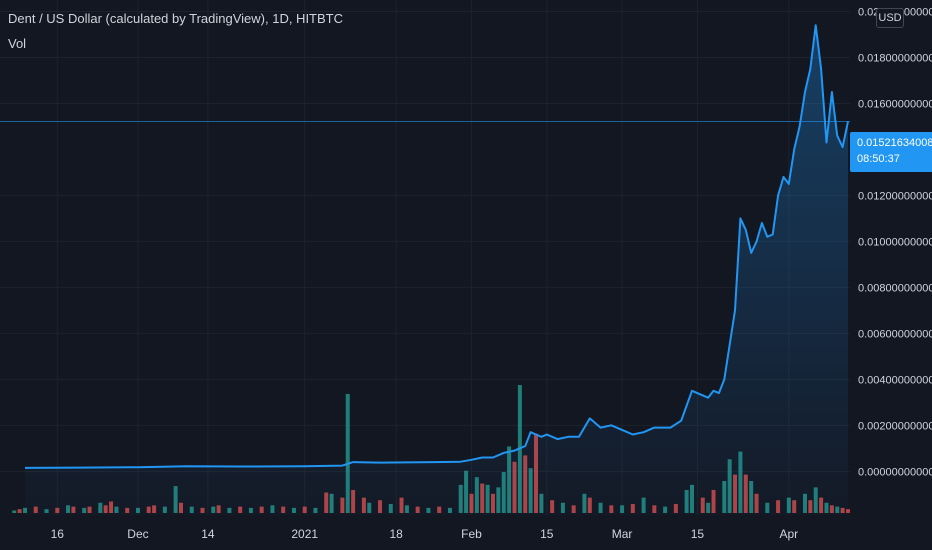 This screenshot has height=550, width=932. I want to click on x-tick-label: 2021, so click(304, 534).